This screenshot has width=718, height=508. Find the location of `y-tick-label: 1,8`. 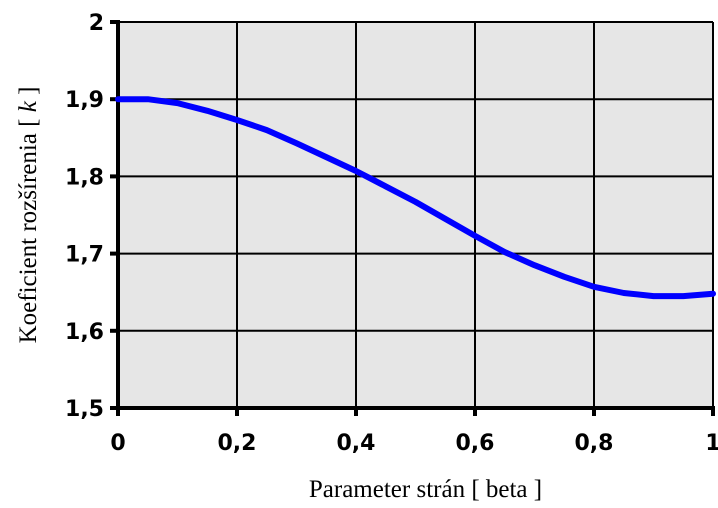

y-tick-label: 1,8 is located at coordinates (84, 177).